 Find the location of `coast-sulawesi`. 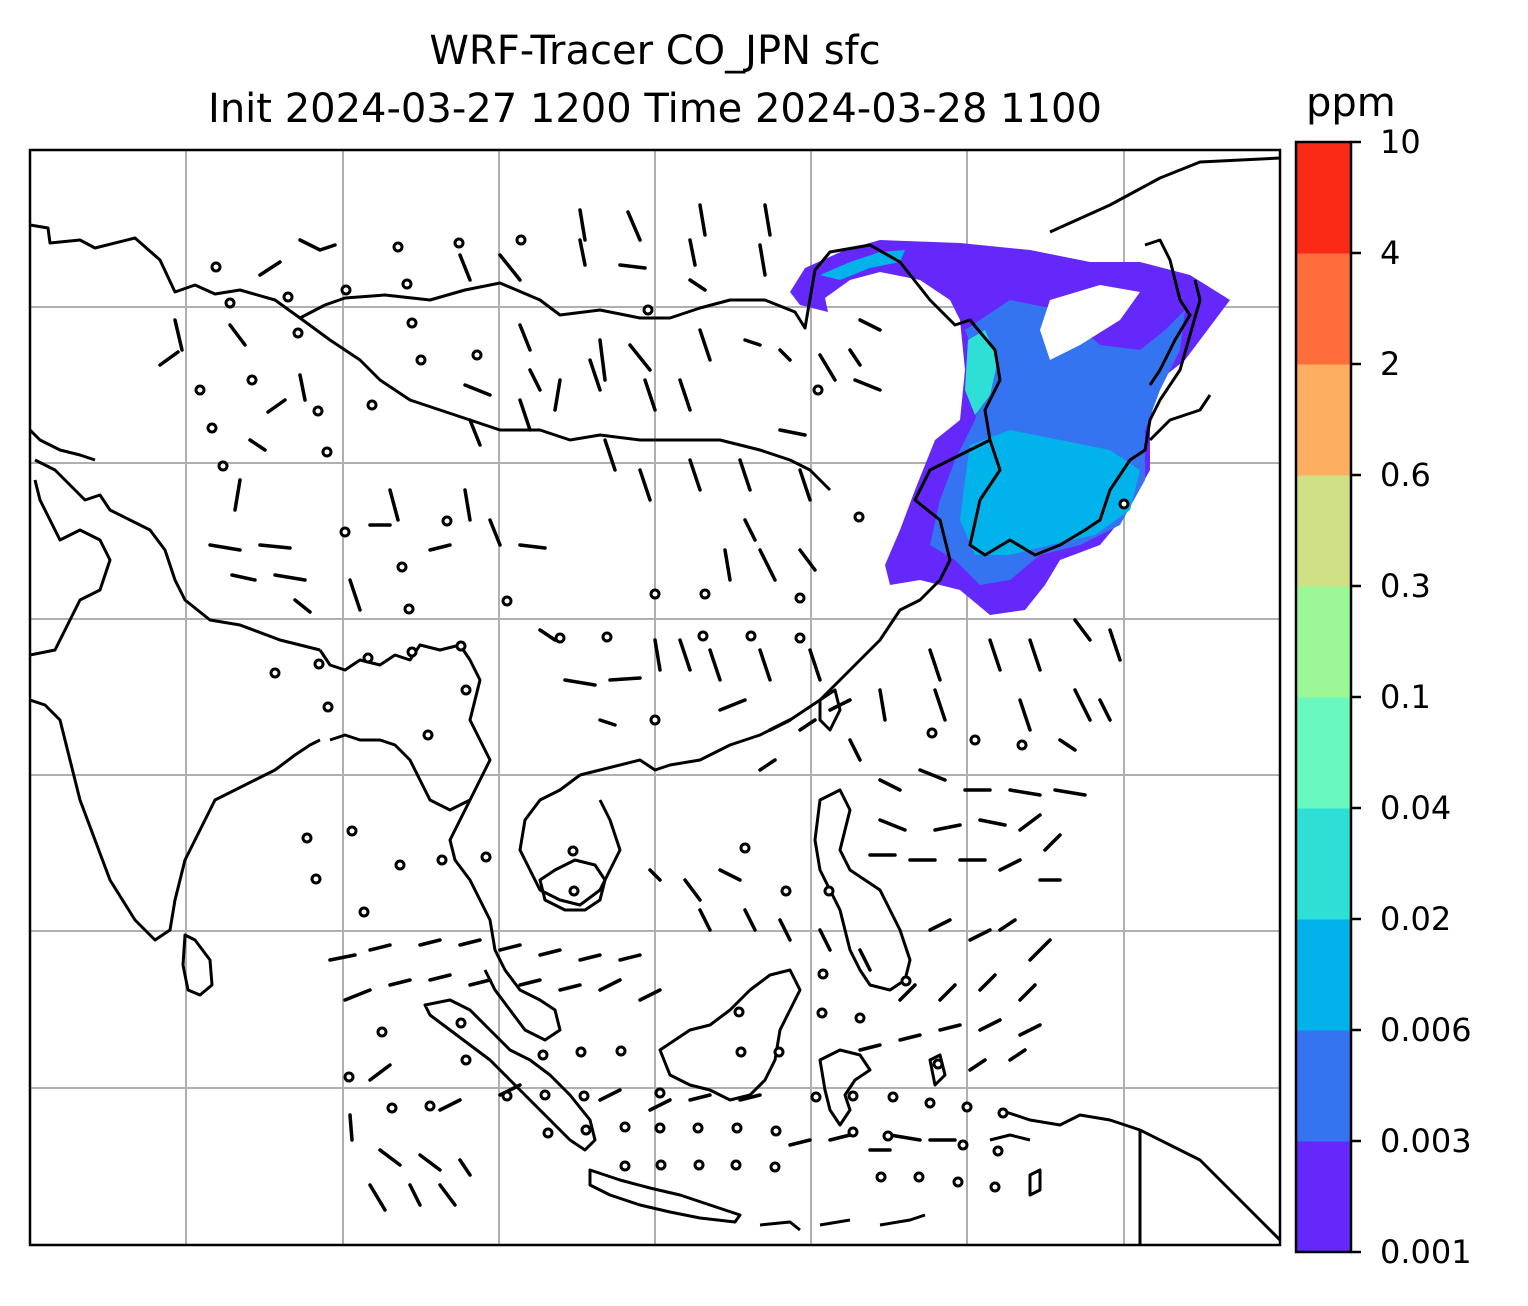

coast-sulawesi is located at coordinates (845, 1087).